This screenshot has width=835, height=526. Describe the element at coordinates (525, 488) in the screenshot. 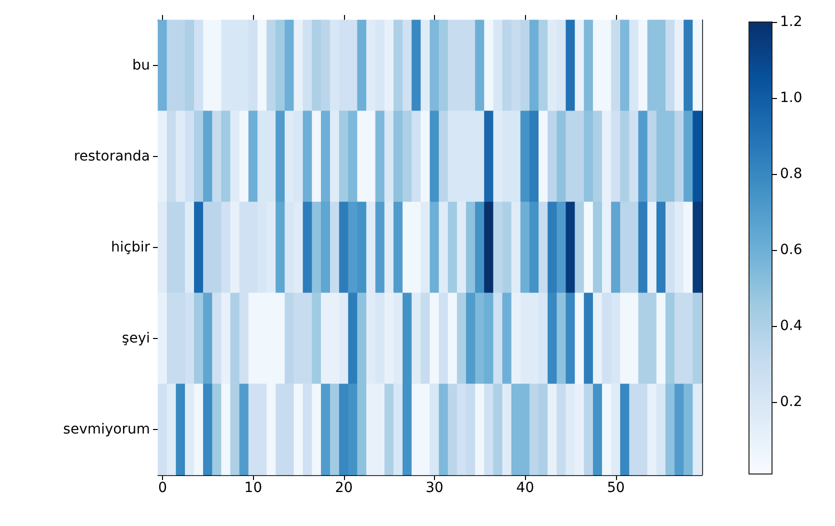

I see `x-tick-label: 40` at that location.